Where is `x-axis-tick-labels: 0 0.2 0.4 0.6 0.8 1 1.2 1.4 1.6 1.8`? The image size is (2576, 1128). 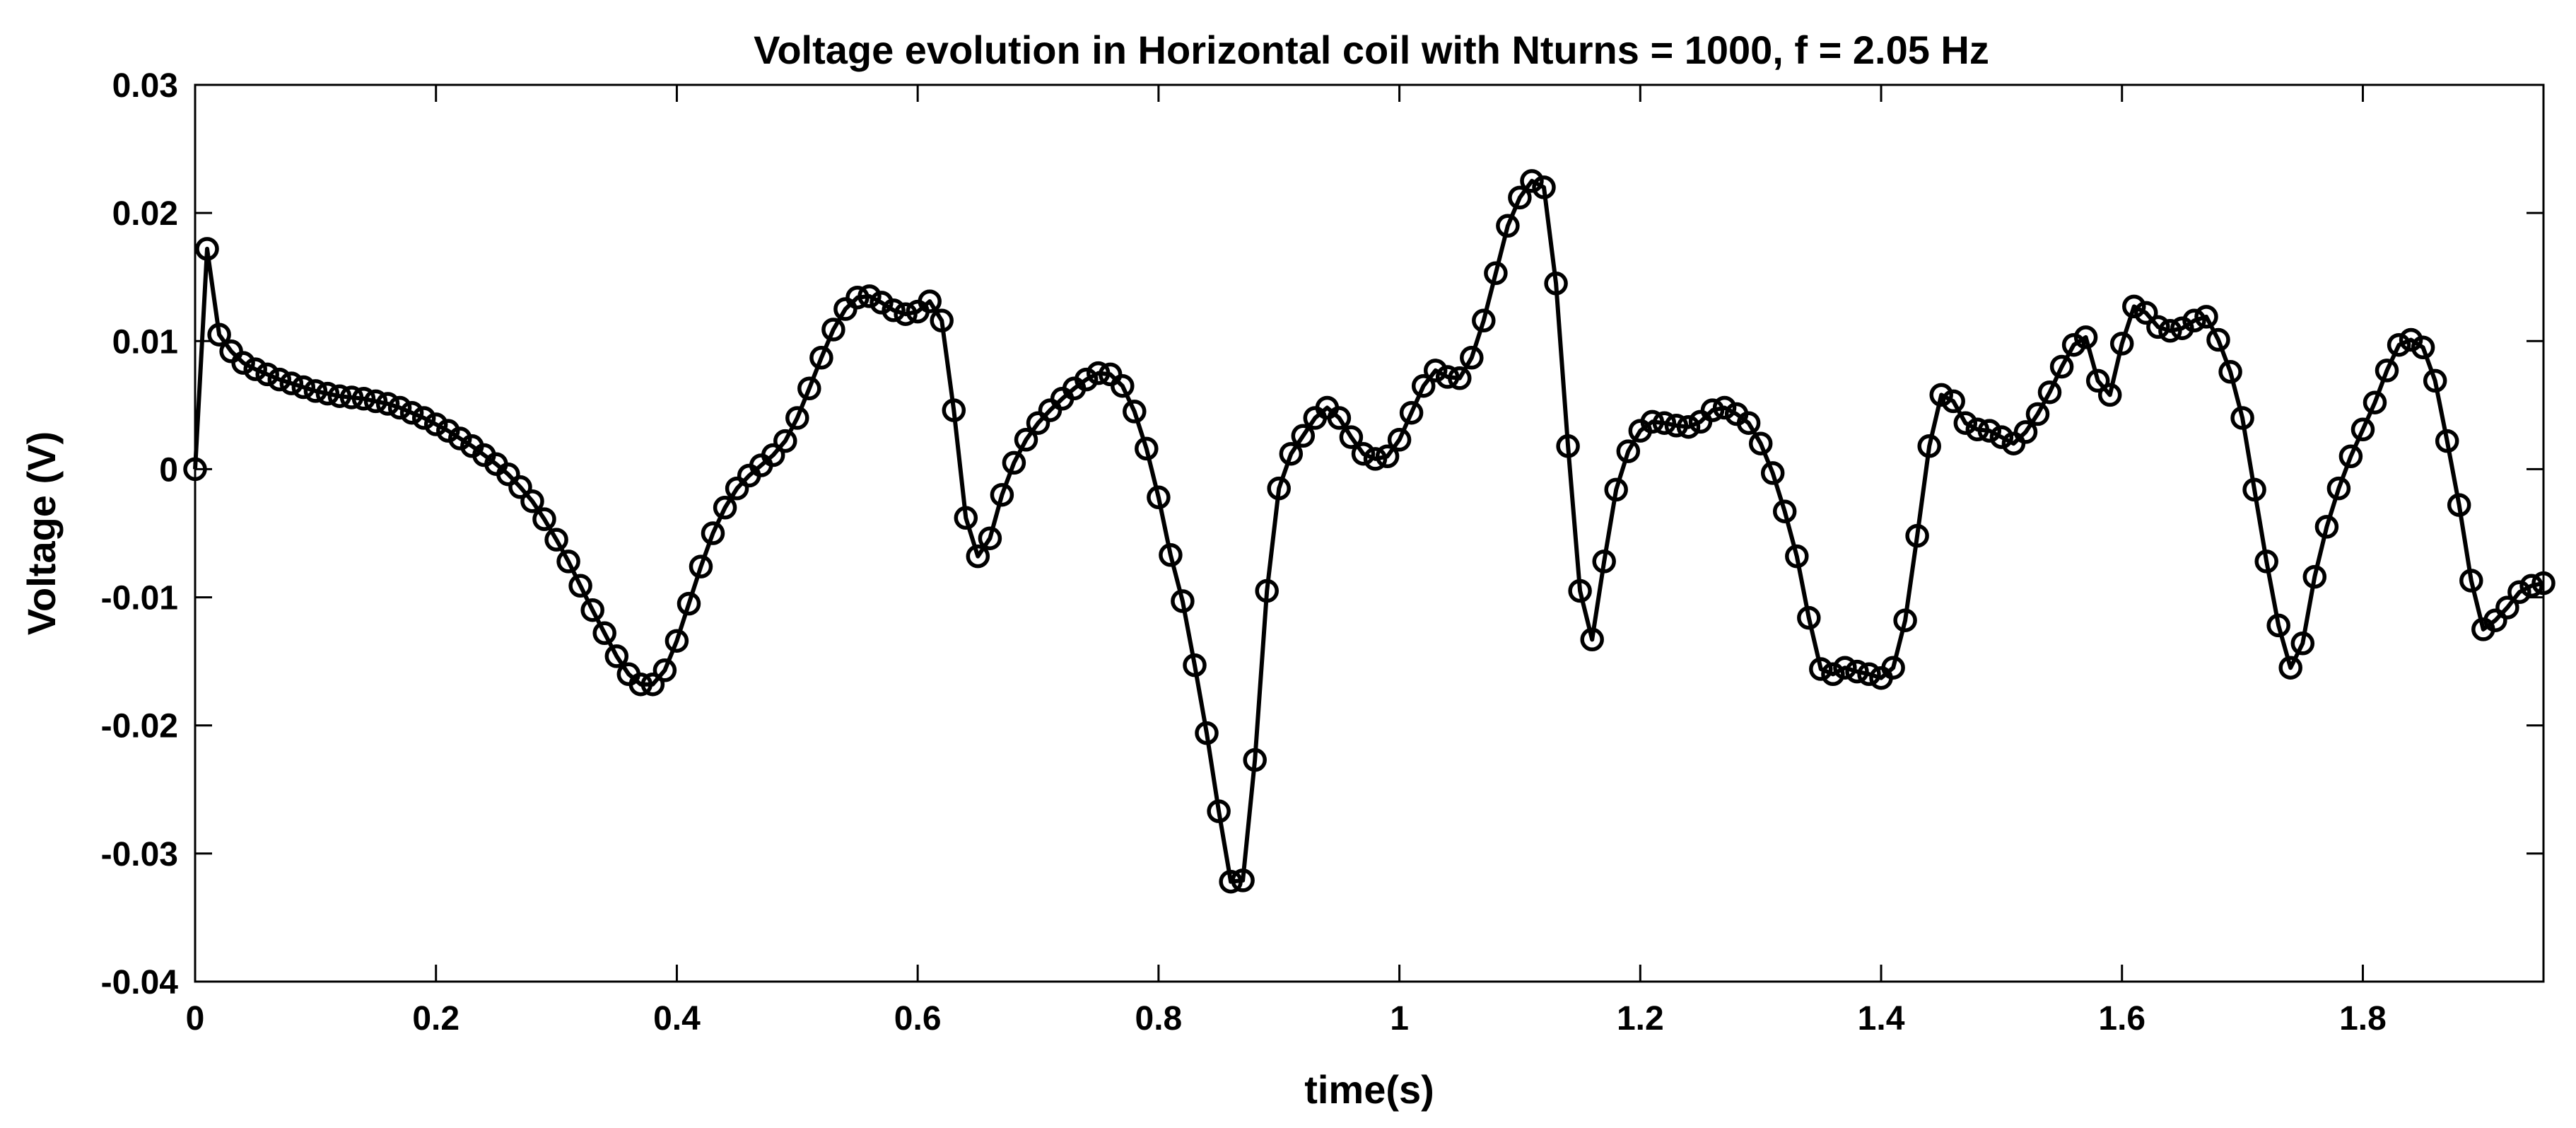 x-axis-tick-labels: 0 0.2 0.4 0.6 0.8 1 1.2 1.4 1.6 1.8 is located at coordinates (1287, 1018).